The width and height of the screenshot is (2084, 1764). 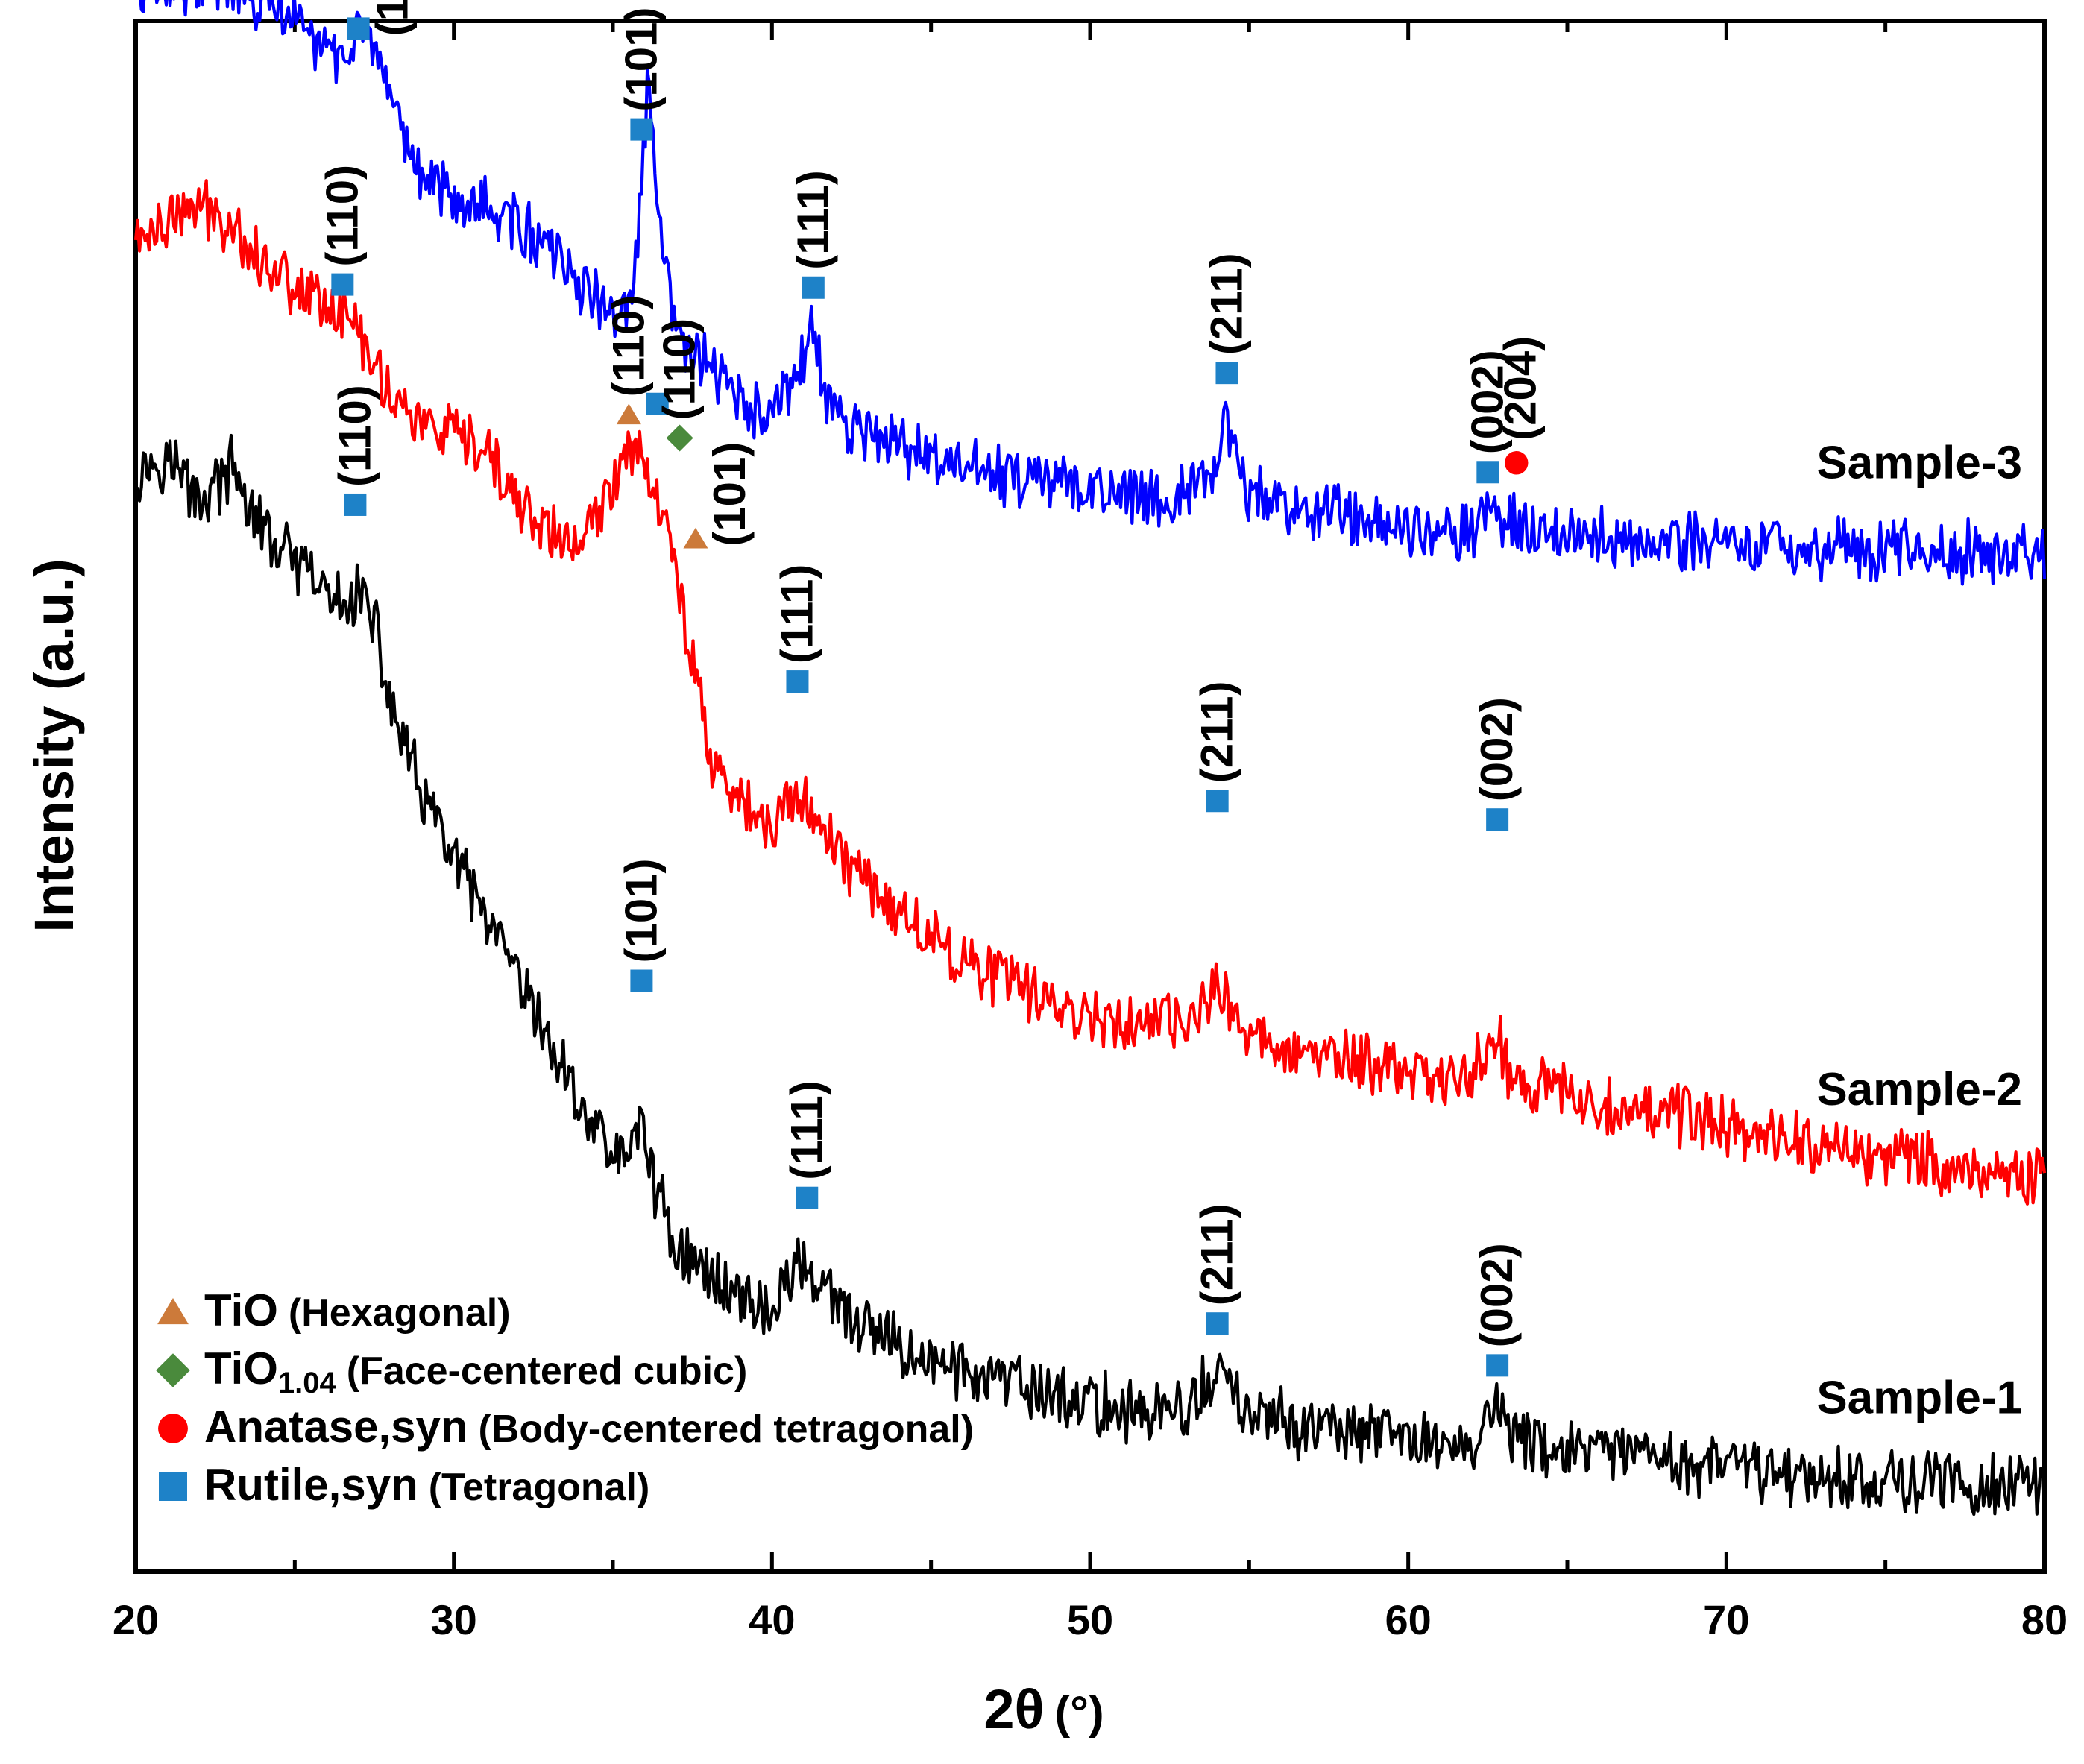 What do you see at coordinates (1919, 930) in the screenshot?
I see `sample-labels: Sample-3 Sample-2 Sample-1` at bounding box center [1919, 930].